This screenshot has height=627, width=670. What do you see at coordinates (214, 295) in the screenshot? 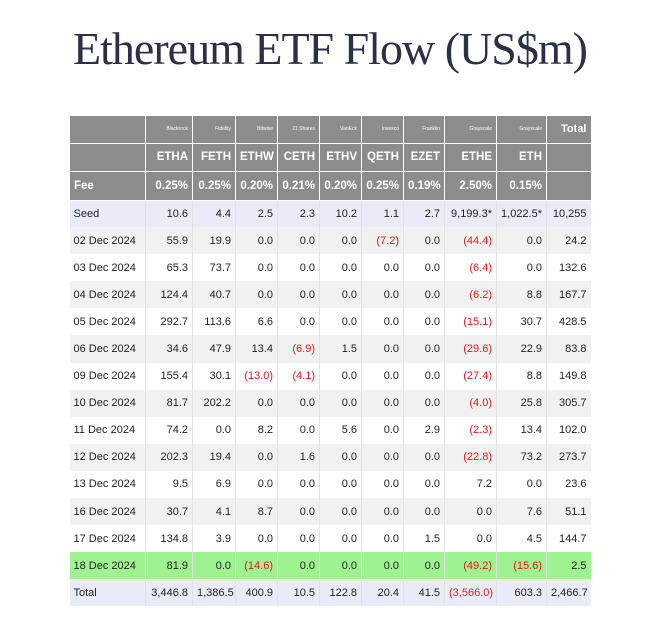
I see `flow-cell: 40.7` at bounding box center [214, 295].